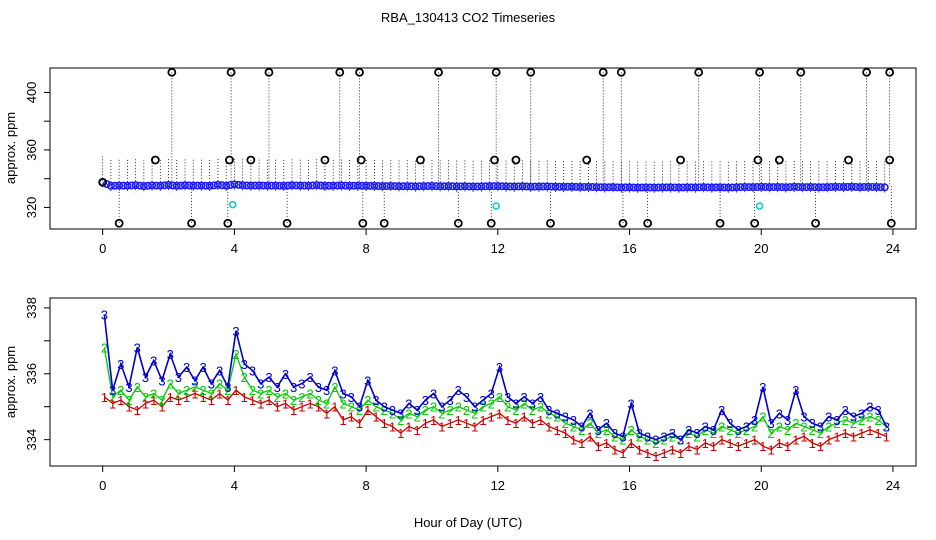 The height and width of the screenshot is (540, 936). I want to click on top-cyan-point, so click(496, 206).